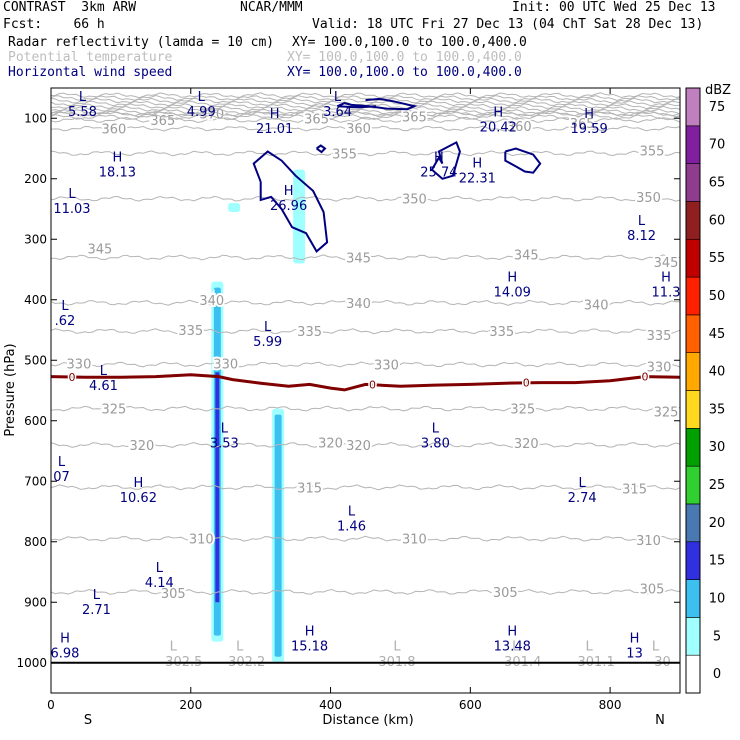 The image size is (740, 740). I want to click on wind-extremum: H21.01, so click(274, 122).